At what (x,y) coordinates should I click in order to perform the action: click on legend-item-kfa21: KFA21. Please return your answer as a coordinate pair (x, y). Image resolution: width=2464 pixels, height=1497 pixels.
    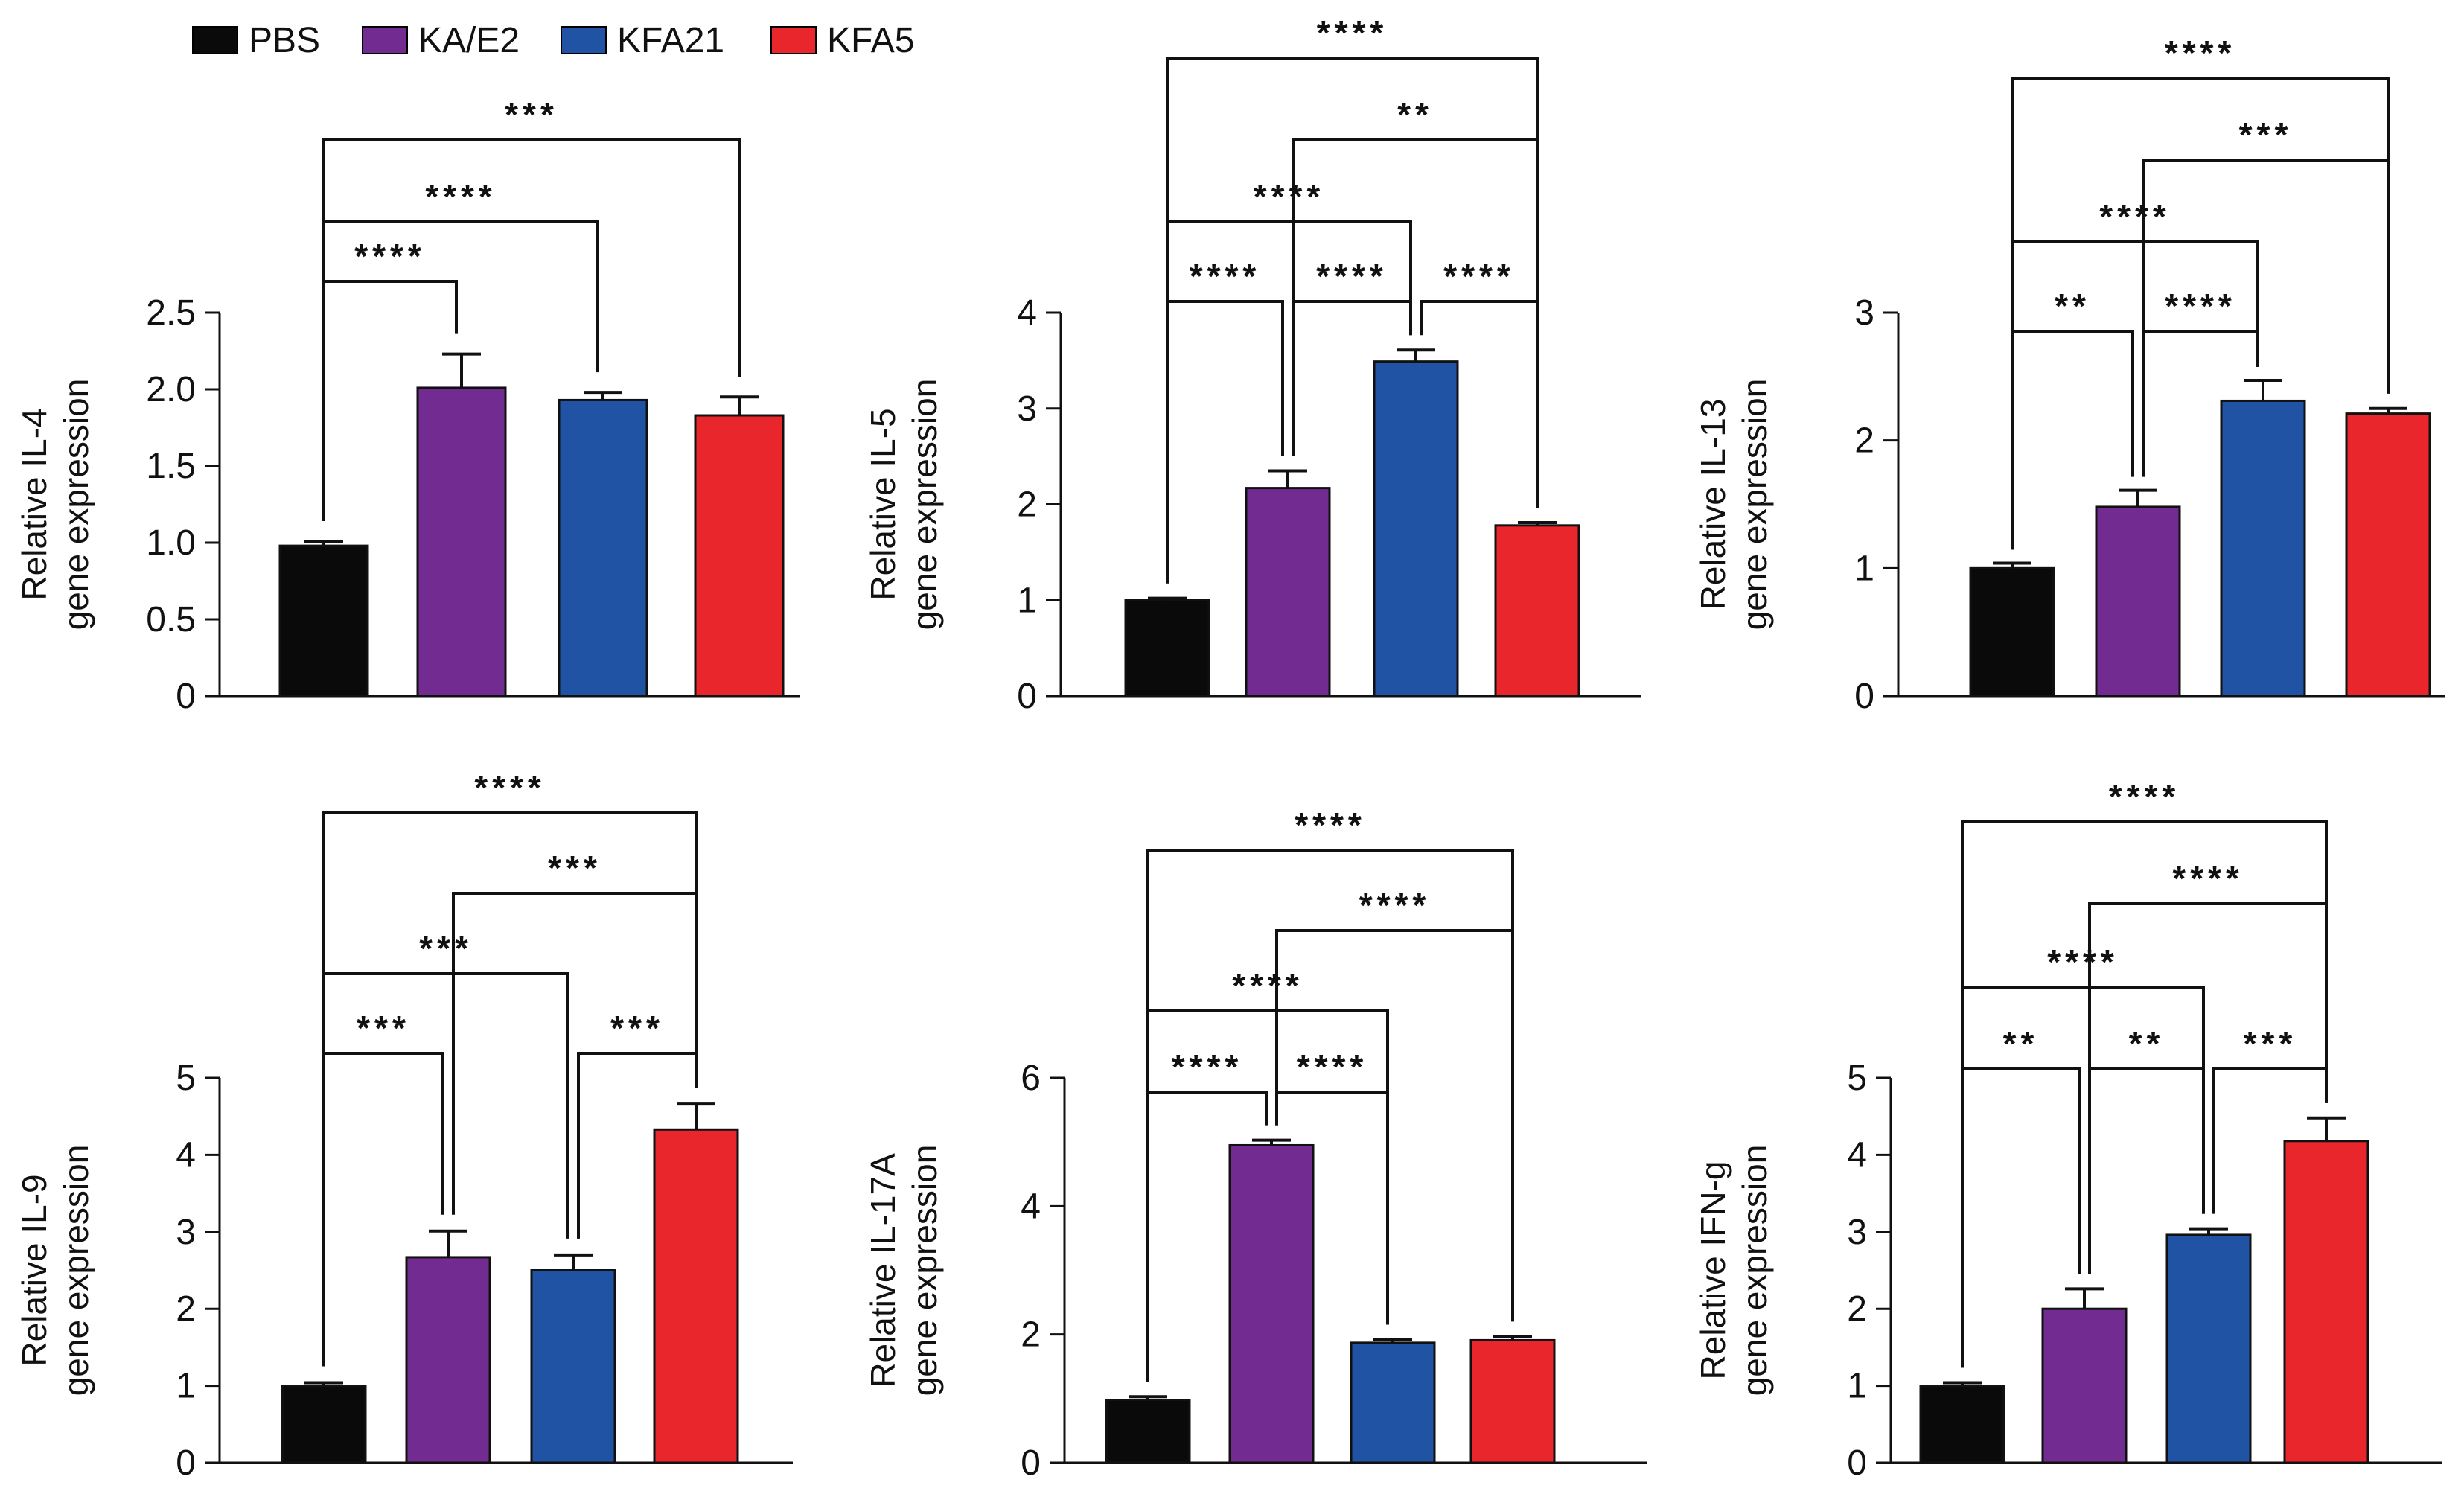
    Looking at the image, I should click on (642, 40).